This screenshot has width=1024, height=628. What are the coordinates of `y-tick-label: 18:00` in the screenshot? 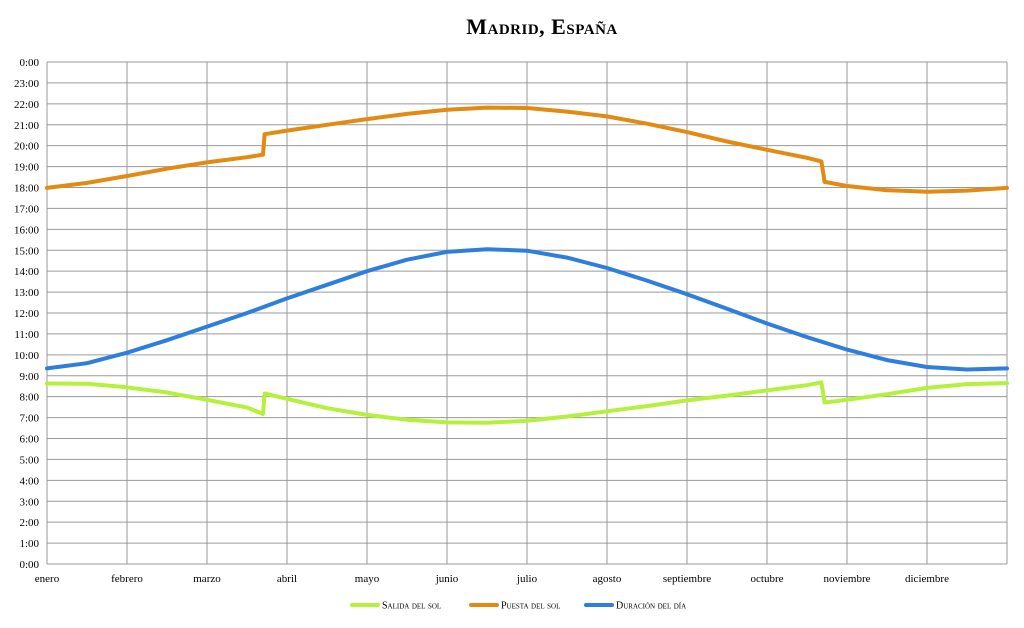 It's located at (27, 189).